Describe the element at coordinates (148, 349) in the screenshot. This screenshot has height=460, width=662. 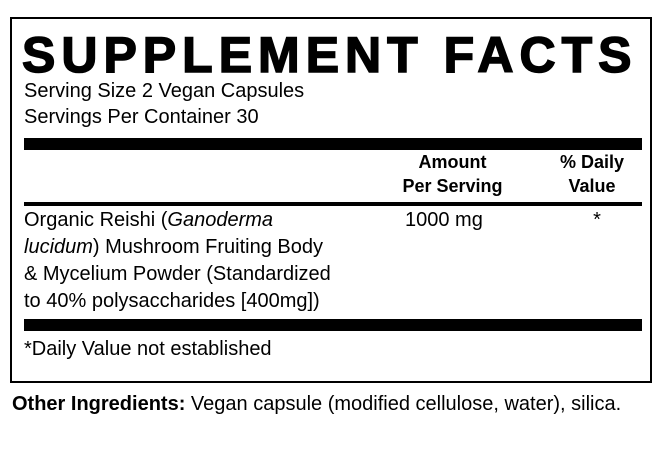
I see `footnote: *Daily Value not established` at that location.